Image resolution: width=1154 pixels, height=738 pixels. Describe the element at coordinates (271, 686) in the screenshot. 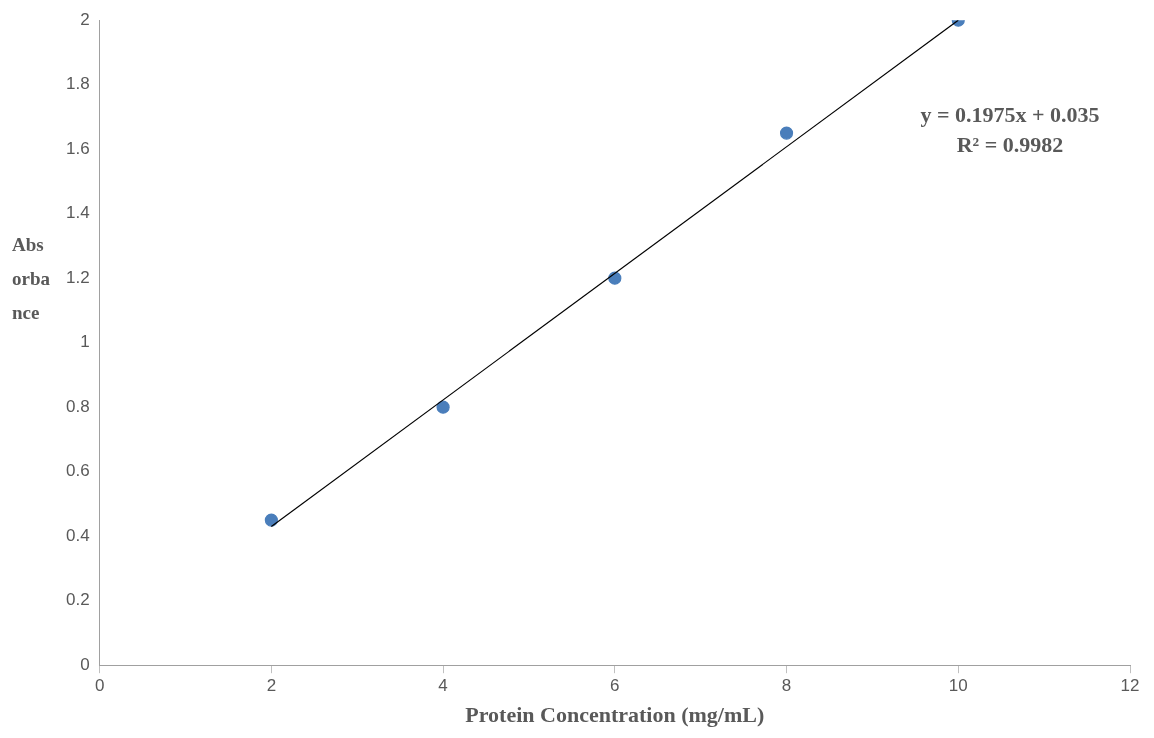

I see `x-tick-label: 2` at that location.